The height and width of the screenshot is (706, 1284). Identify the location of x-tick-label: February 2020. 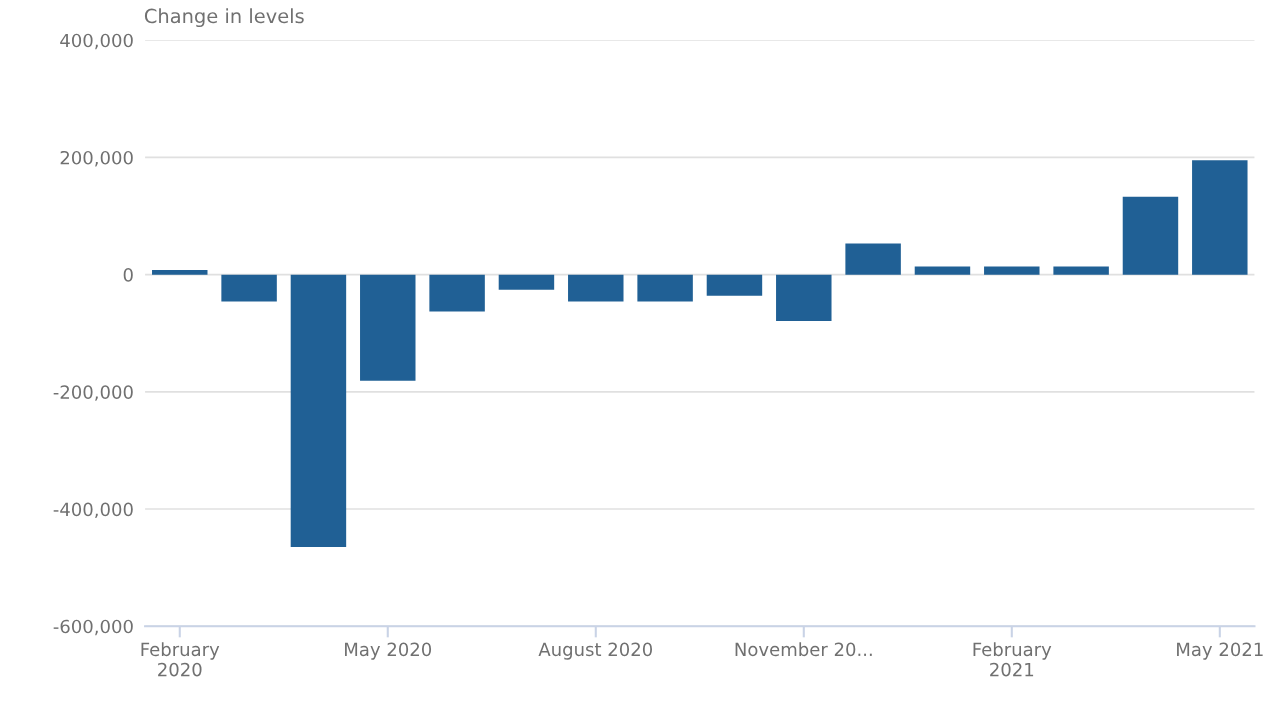
(180, 659).